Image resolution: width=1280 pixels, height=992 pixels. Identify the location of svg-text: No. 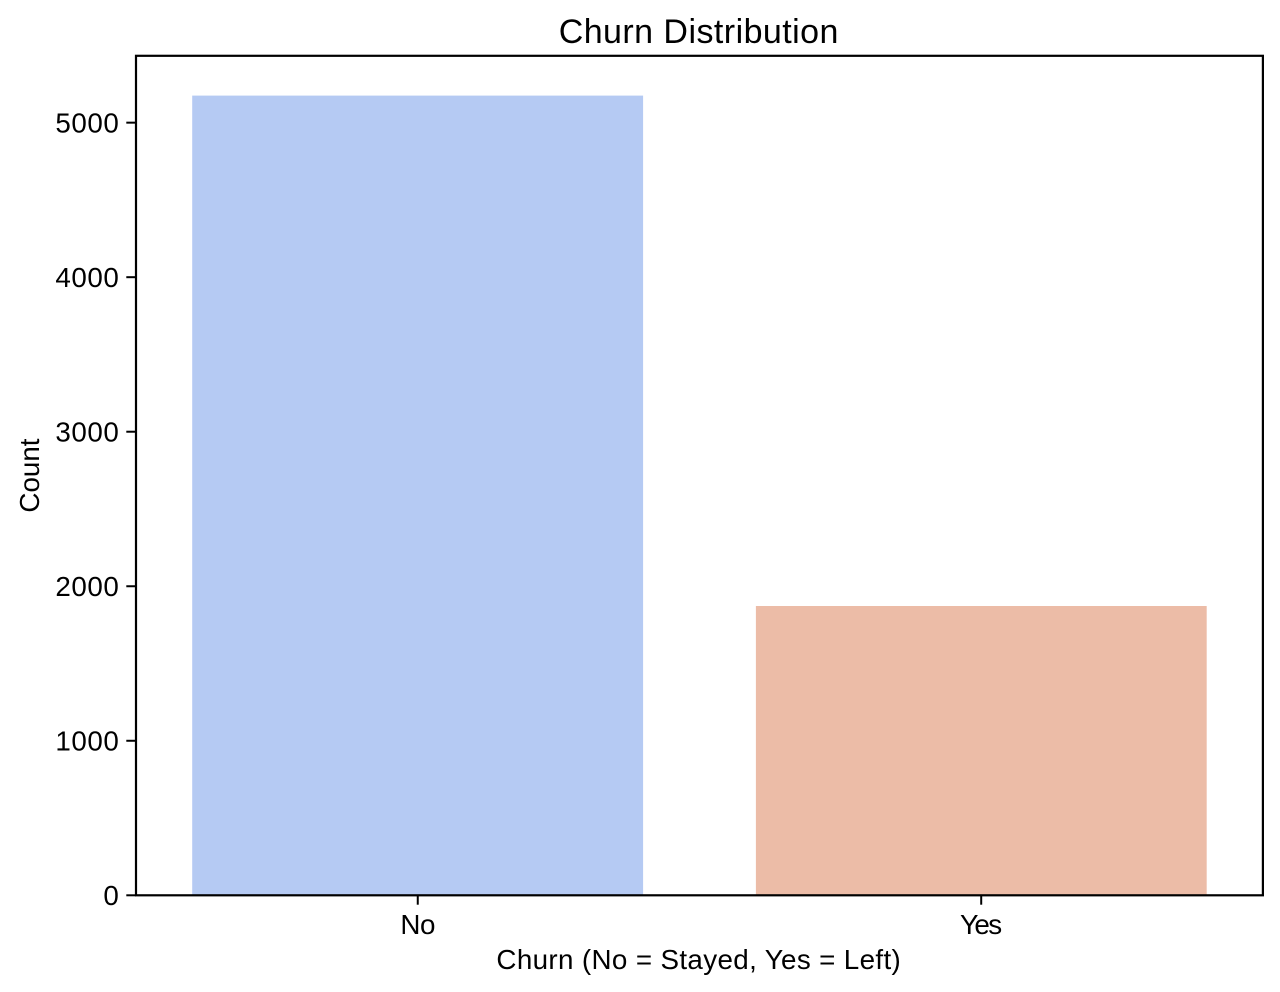
(417, 924).